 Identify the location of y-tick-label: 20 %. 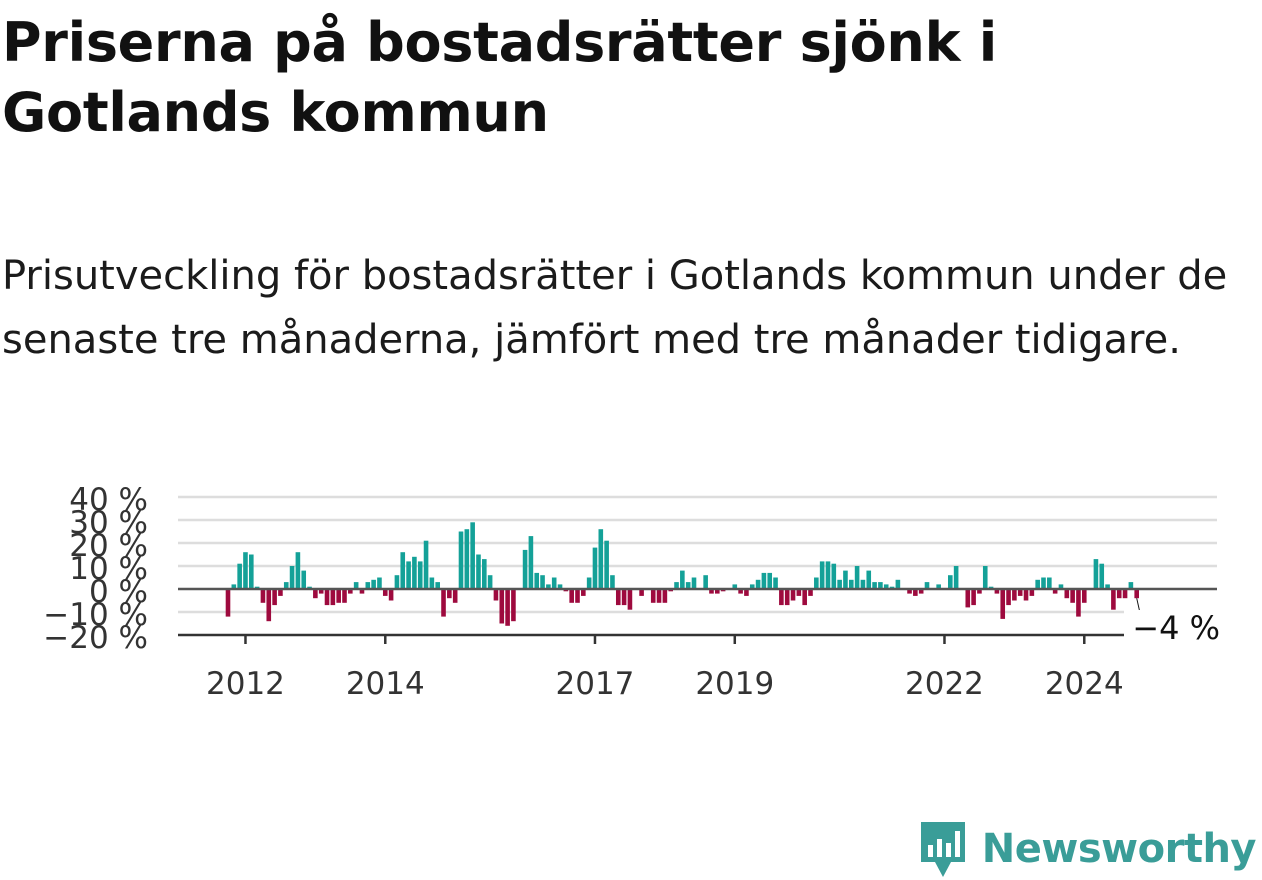
(108, 546).